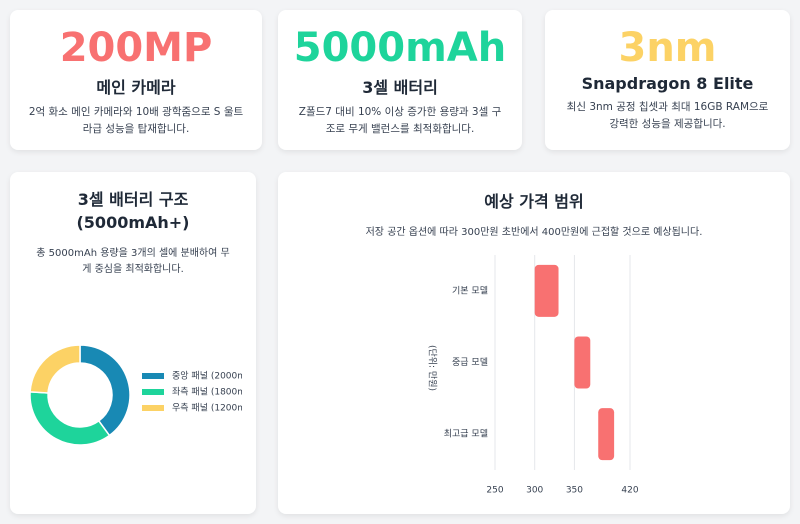 The width and height of the screenshot is (800, 524). What do you see at coordinates (667, 48) in the screenshot?
I see `stat: 3nm` at bounding box center [667, 48].